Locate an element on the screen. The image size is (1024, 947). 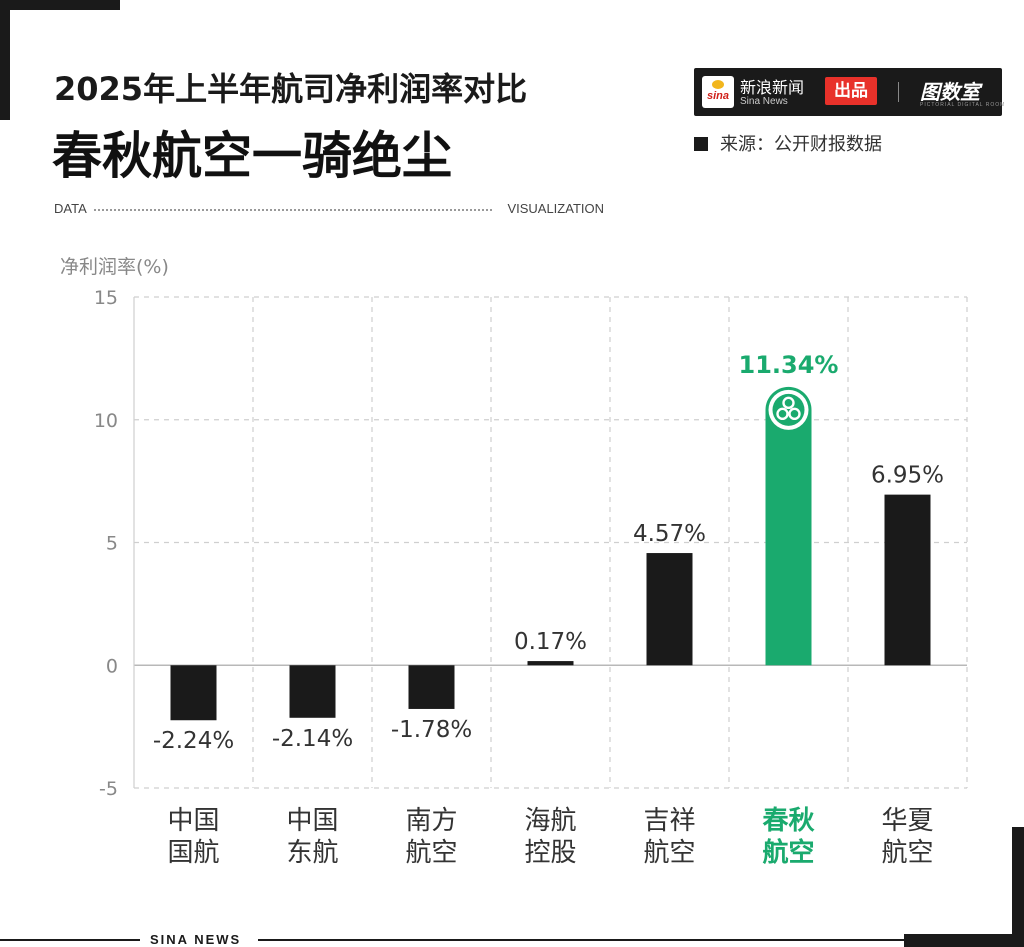
y-tick-label: -5 is located at coordinates (108, 789).